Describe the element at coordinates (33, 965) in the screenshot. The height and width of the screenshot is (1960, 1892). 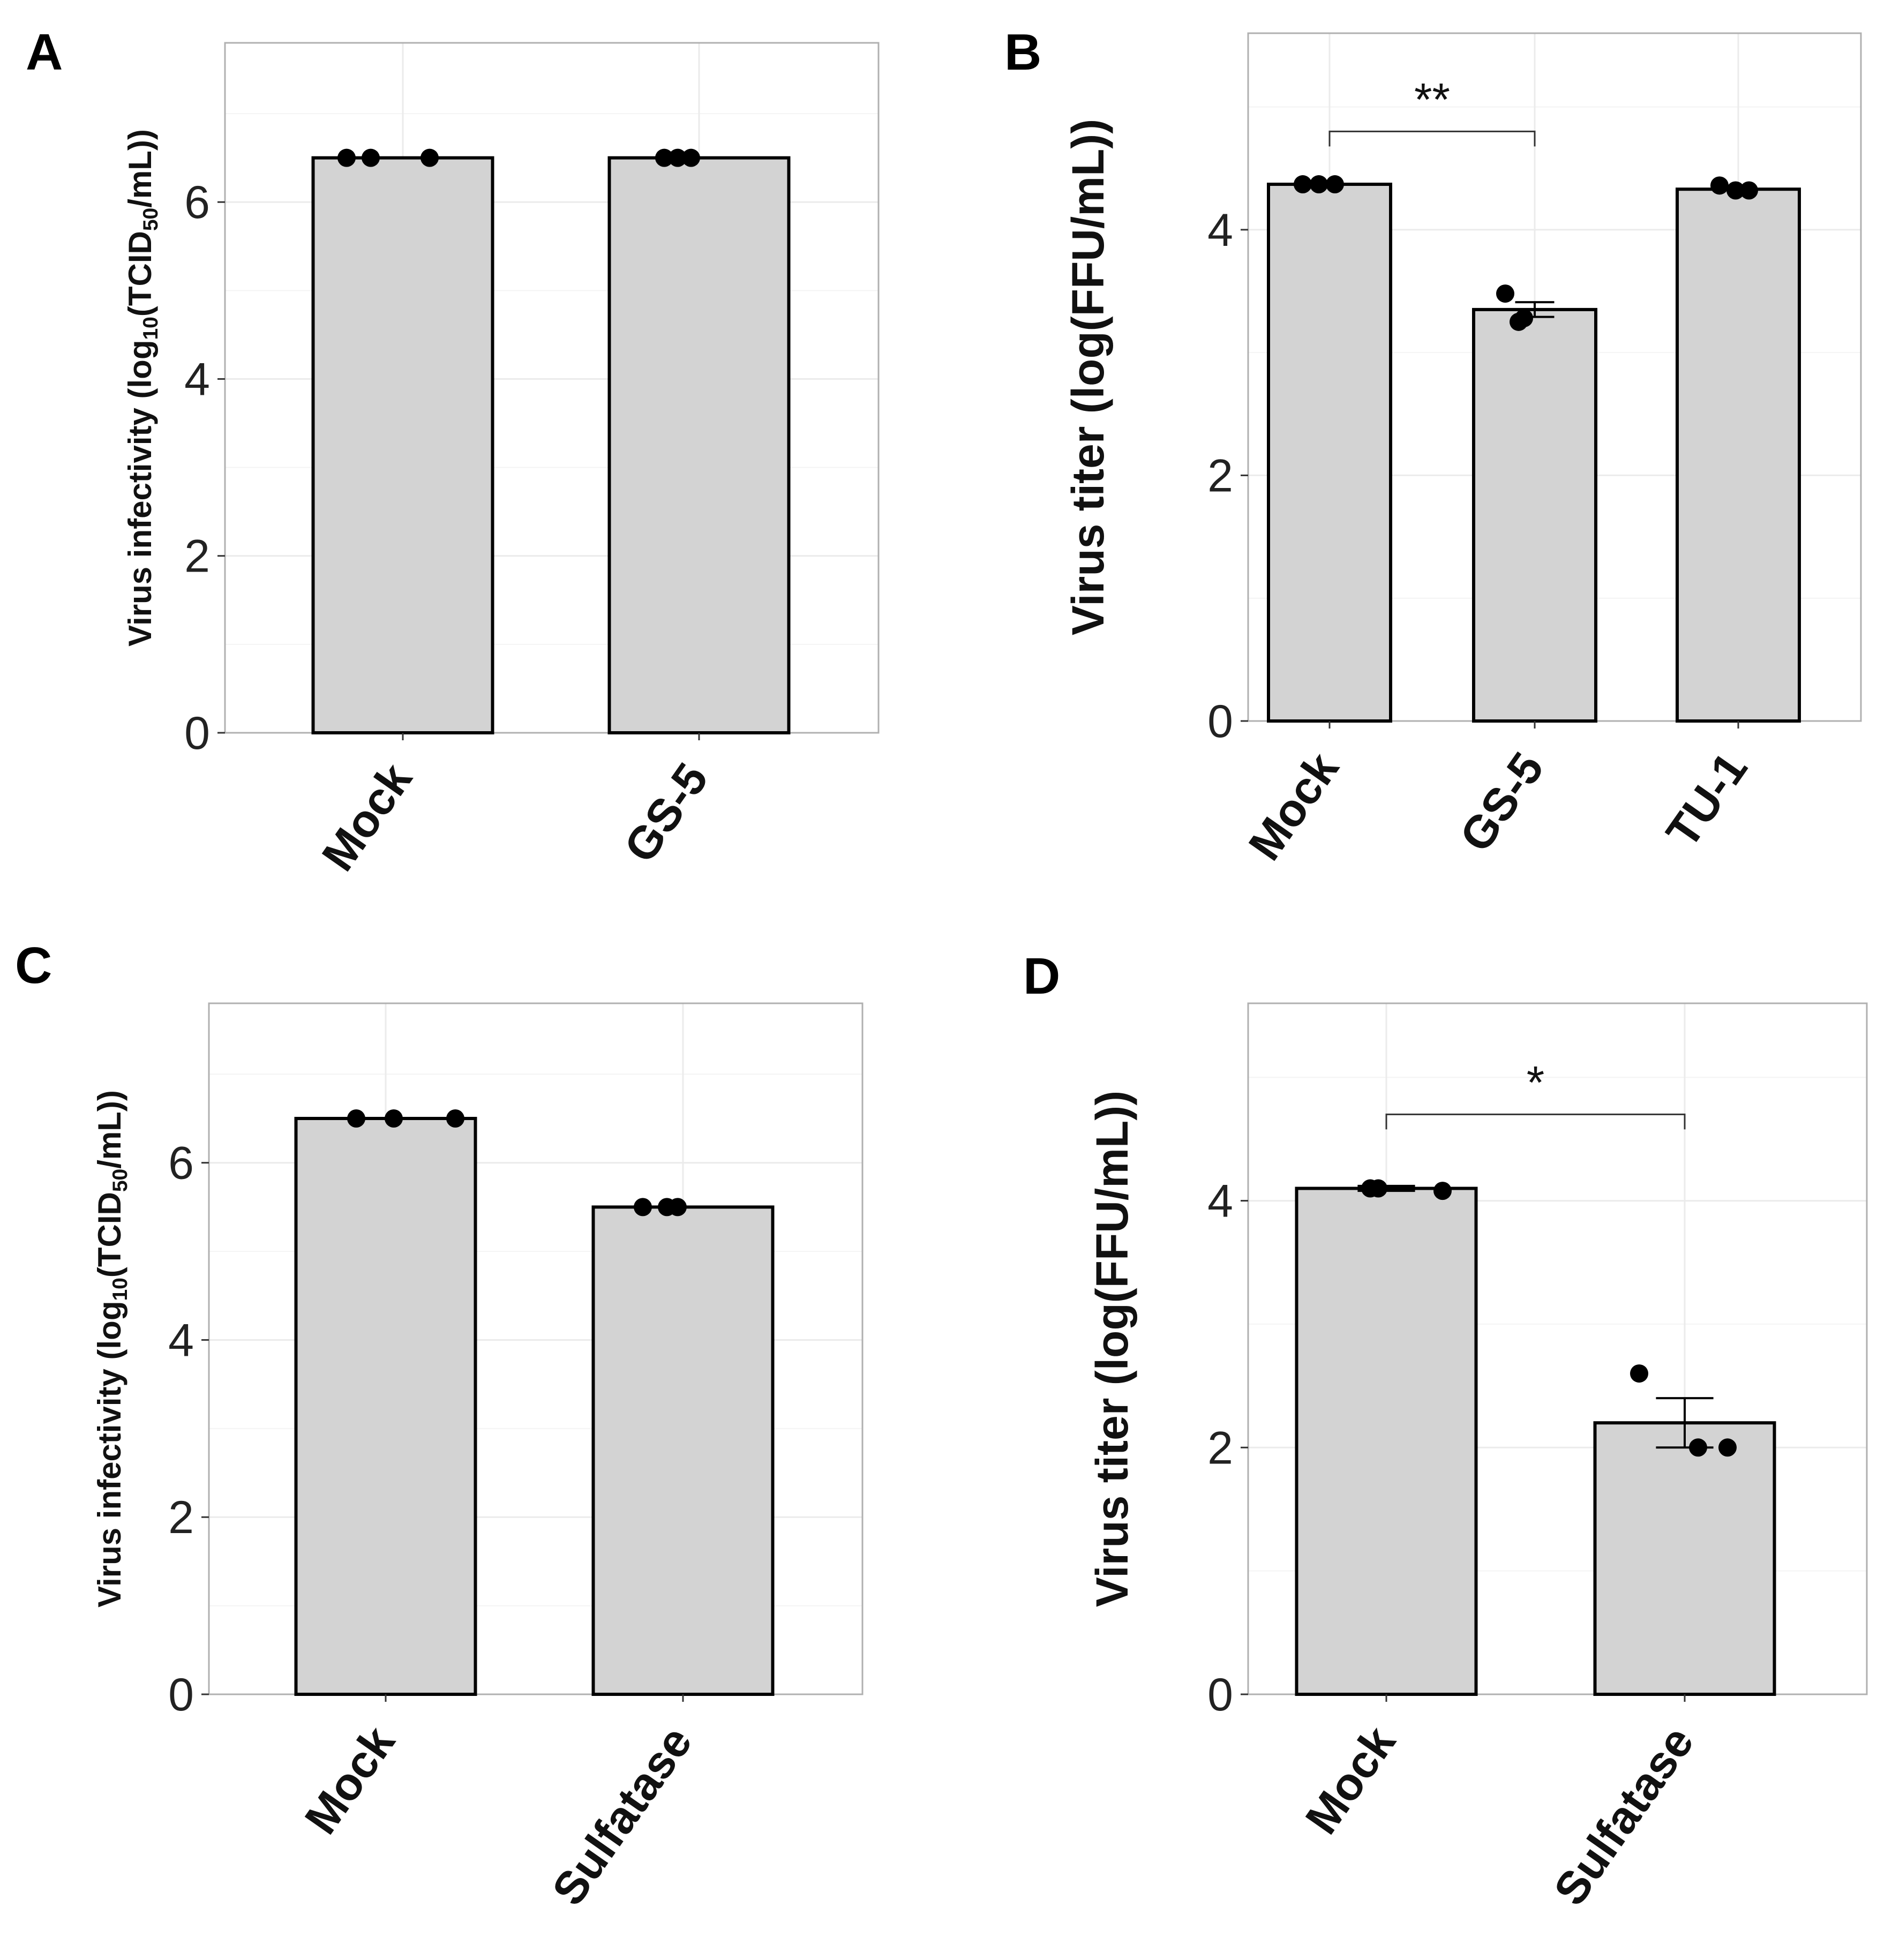
I see `panel-letter: C` at that location.